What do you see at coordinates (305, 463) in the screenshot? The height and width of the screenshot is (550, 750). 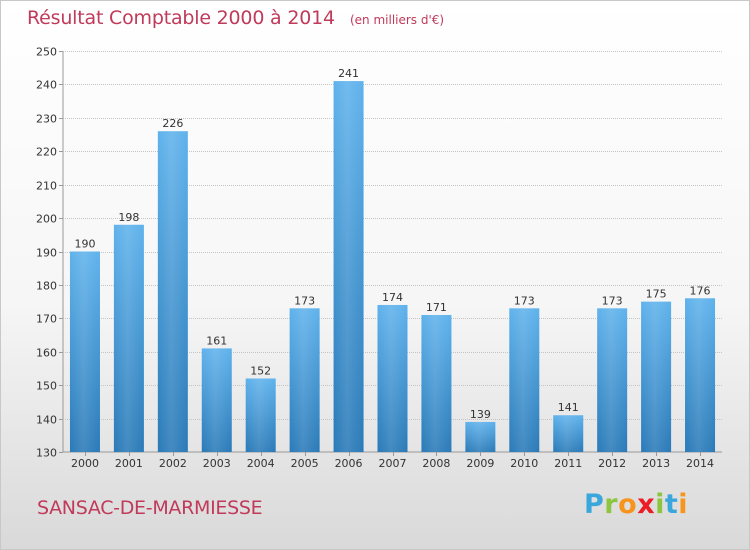 I see `x-tick-label: 2005` at bounding box center [305, 463].